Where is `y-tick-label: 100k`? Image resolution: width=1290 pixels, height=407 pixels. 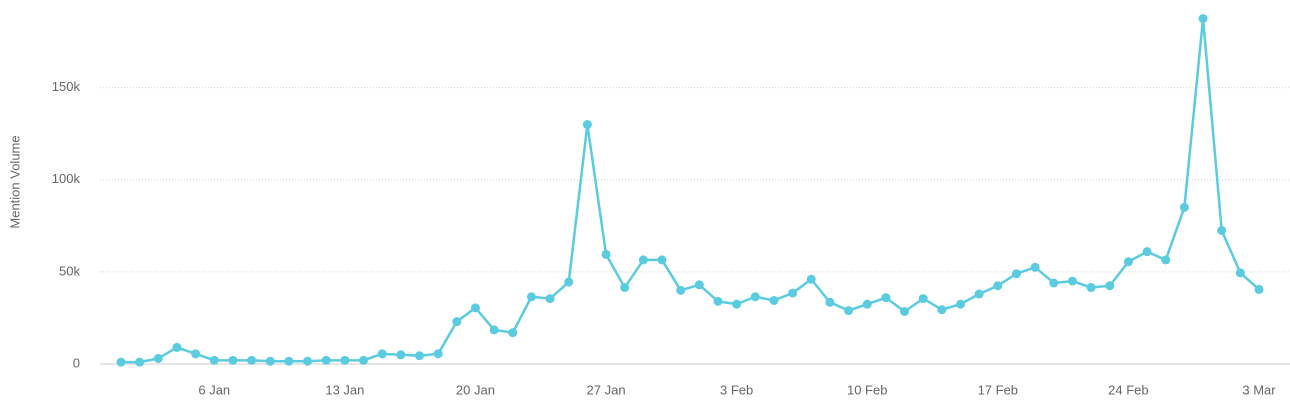
y-tick-label: 100k is located at coordinates (66, 178).